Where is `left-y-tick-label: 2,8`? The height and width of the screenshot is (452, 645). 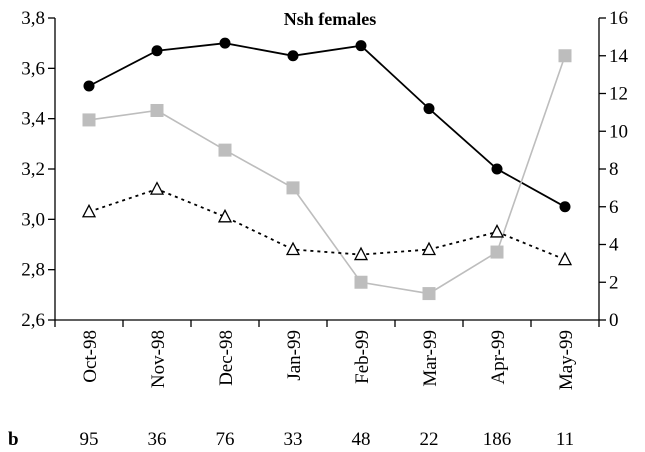 left-y-tick-label: 2,8 is located at coordinates (33, 270).